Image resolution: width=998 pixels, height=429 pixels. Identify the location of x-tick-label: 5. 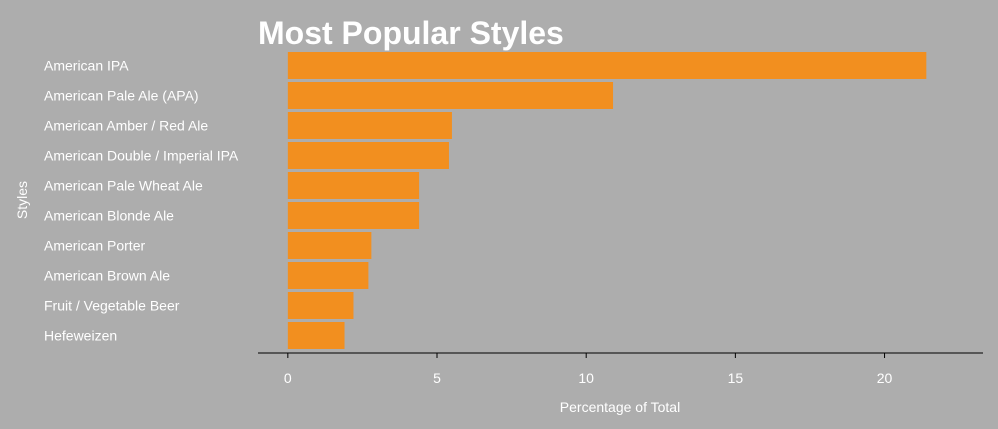
(437, 378).